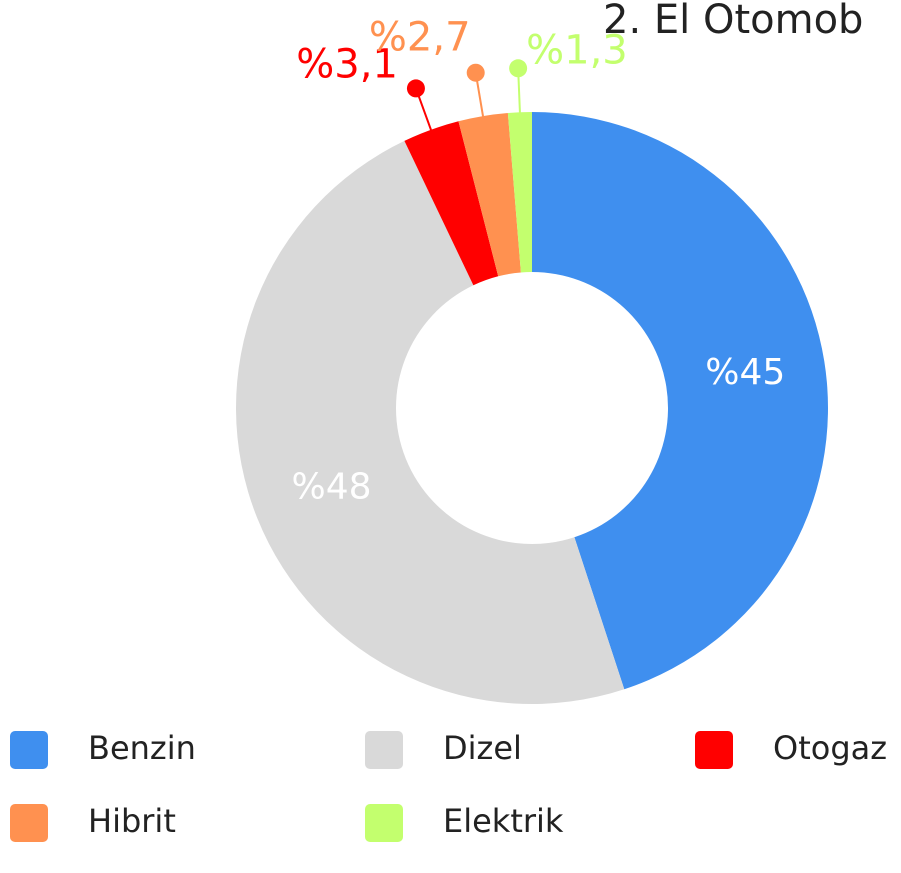  What do you see at coordinates (733, 21) in the screenshot?
I see `chart-title: 2. El Otomob` at bounding box center [733, 21].